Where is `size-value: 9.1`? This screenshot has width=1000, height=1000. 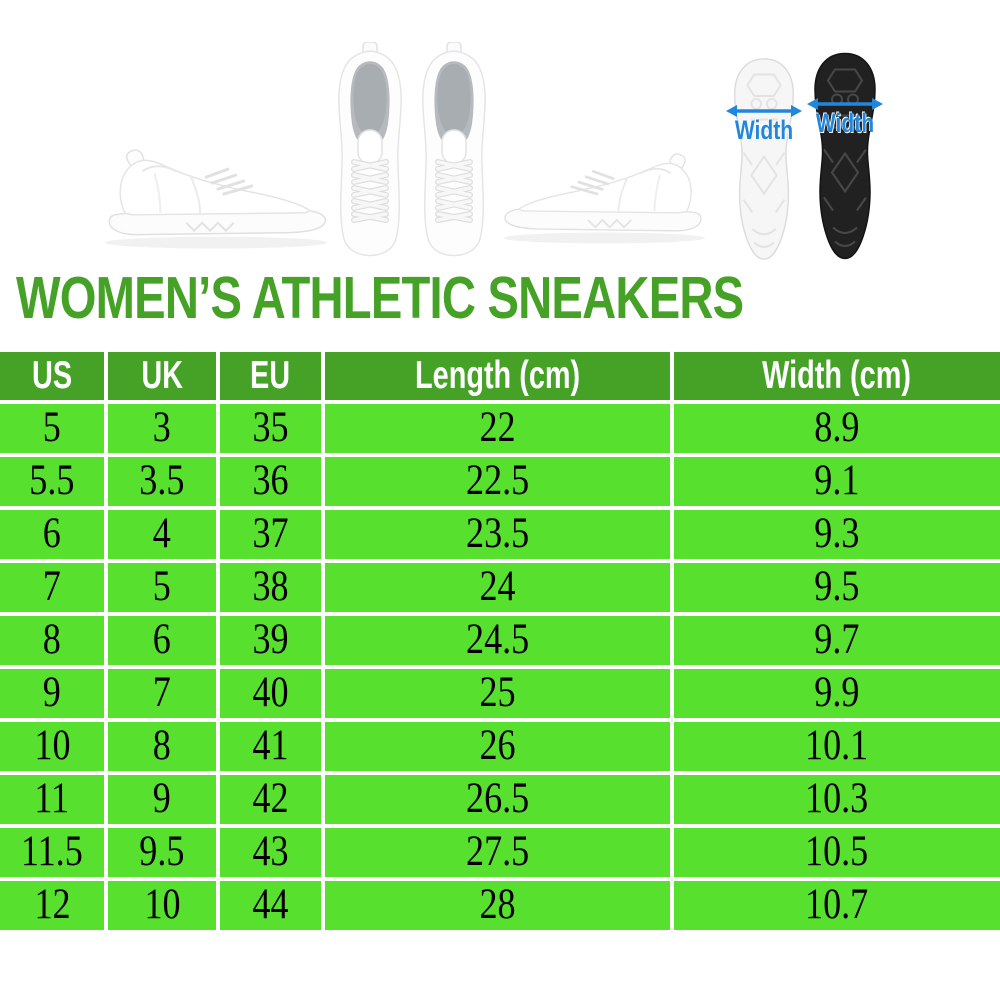
size-value: 9.1 is located at coordinates (837, 480).